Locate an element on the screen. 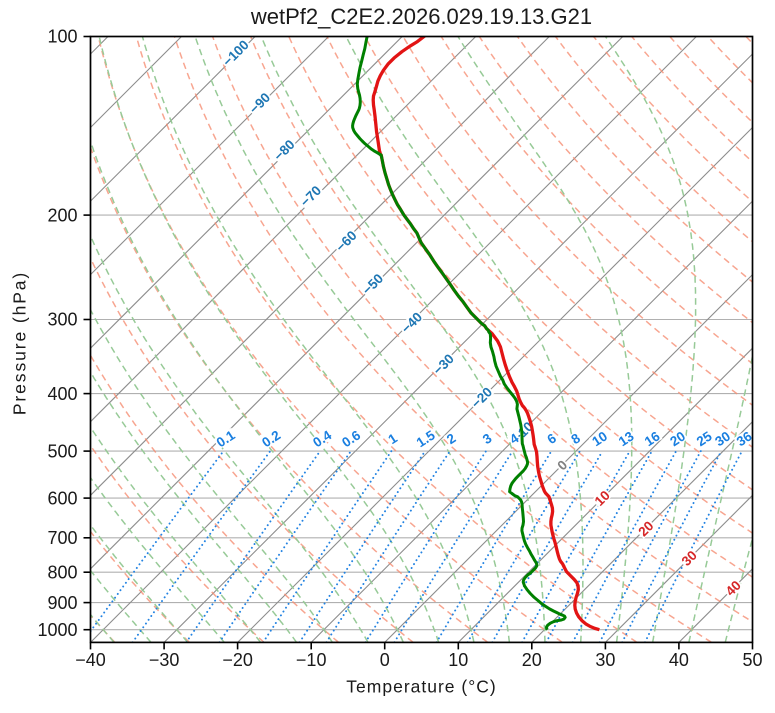 The width and height of the screenshot is (775, 713). svg-text: 40 is located at coordinates (679, 660).